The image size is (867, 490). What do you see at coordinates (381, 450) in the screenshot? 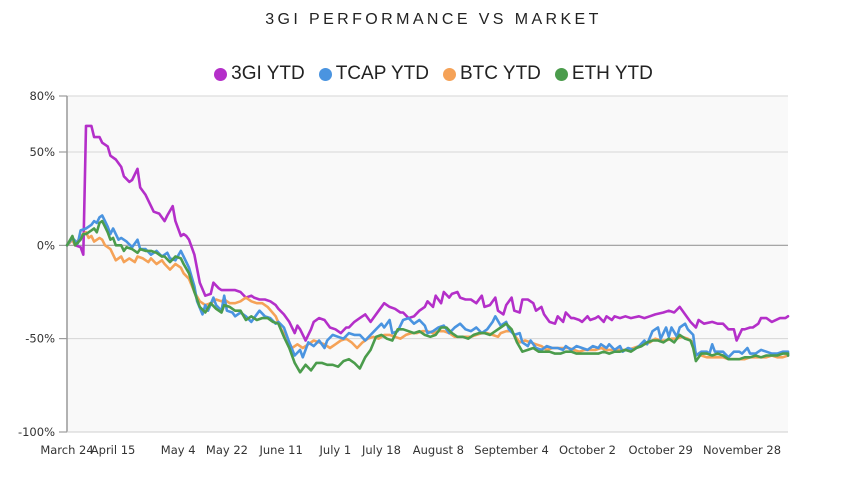
I see `x-tick-label: July 18` at bounding box center [381, 450].